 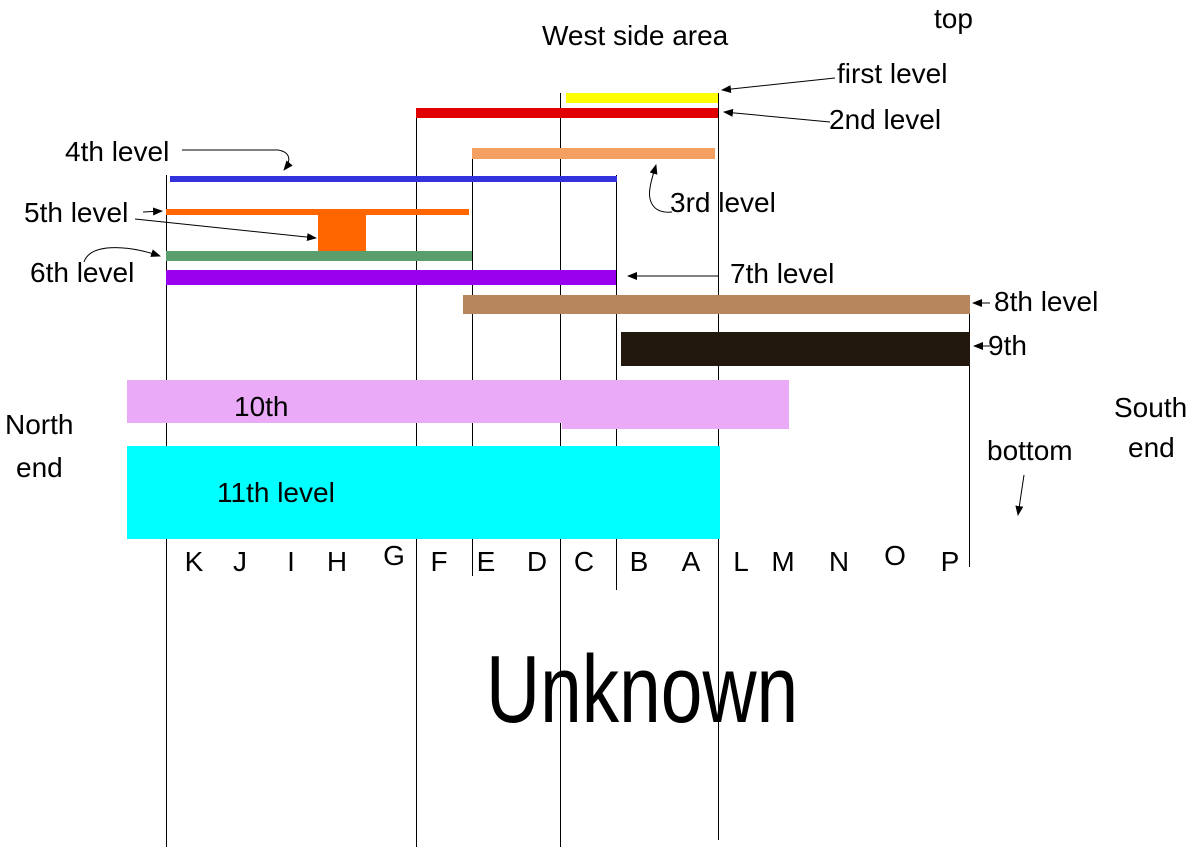 What do you see at coordinates (537, 561) in the screenshot?
I see `column-label: D` at bounding box center [537, 561].